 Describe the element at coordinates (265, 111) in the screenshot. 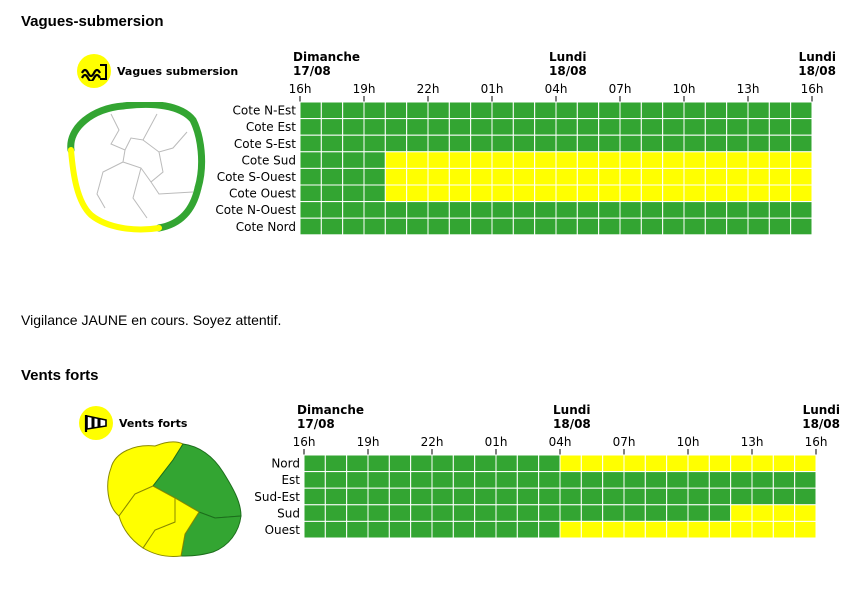

I see `row-label: Cote N-Est` at that location.